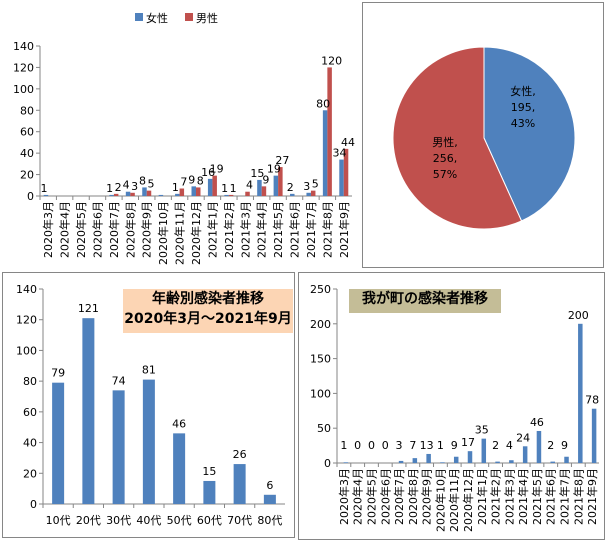 The height and width of the screenshot is (542, 607). I want to click on y-tick-label: 60, so click(30, 412).